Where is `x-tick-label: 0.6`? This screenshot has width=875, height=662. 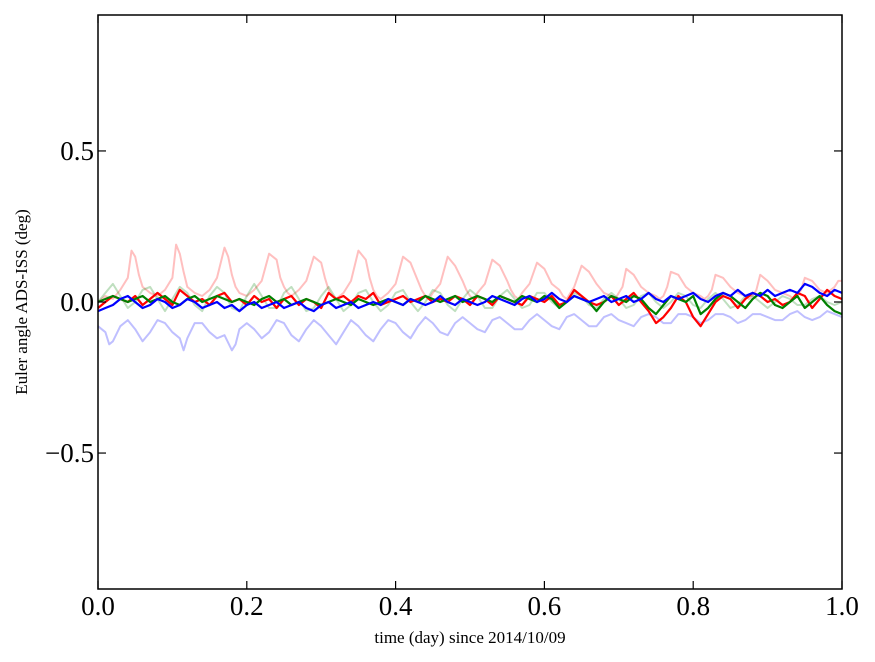 x-tick-label: 0.6 is located at coordinates (545, 606).